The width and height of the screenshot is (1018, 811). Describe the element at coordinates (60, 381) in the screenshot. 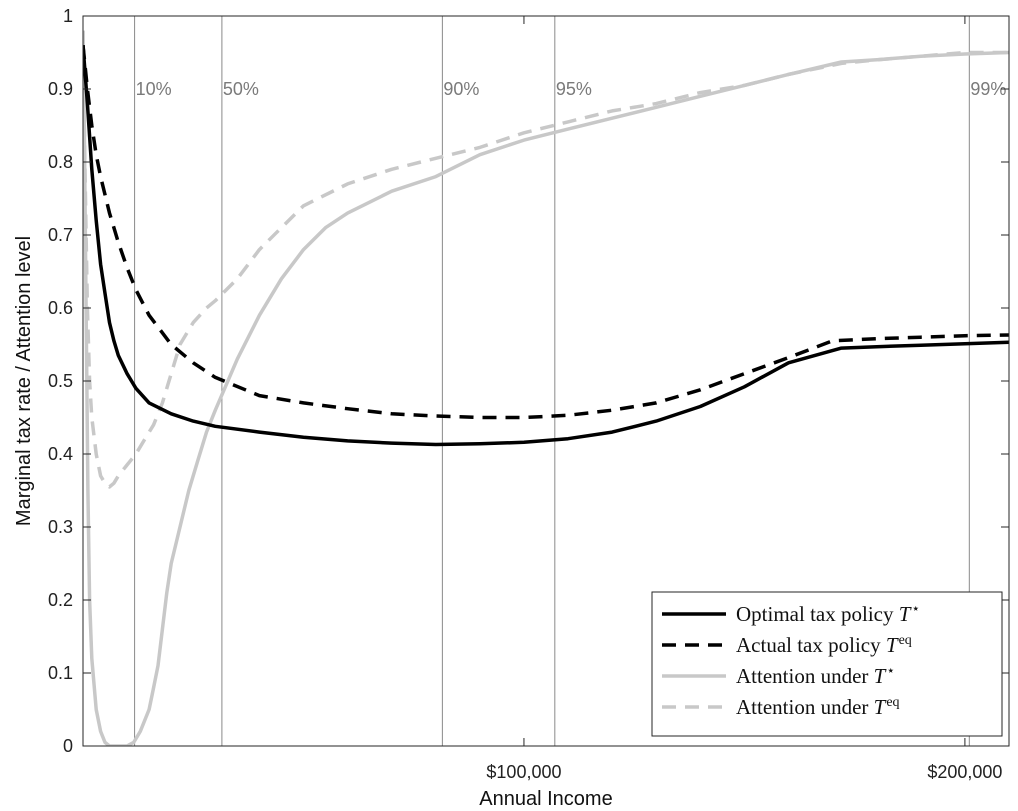

I see `y-tick-label-5: 0.5` at that location.